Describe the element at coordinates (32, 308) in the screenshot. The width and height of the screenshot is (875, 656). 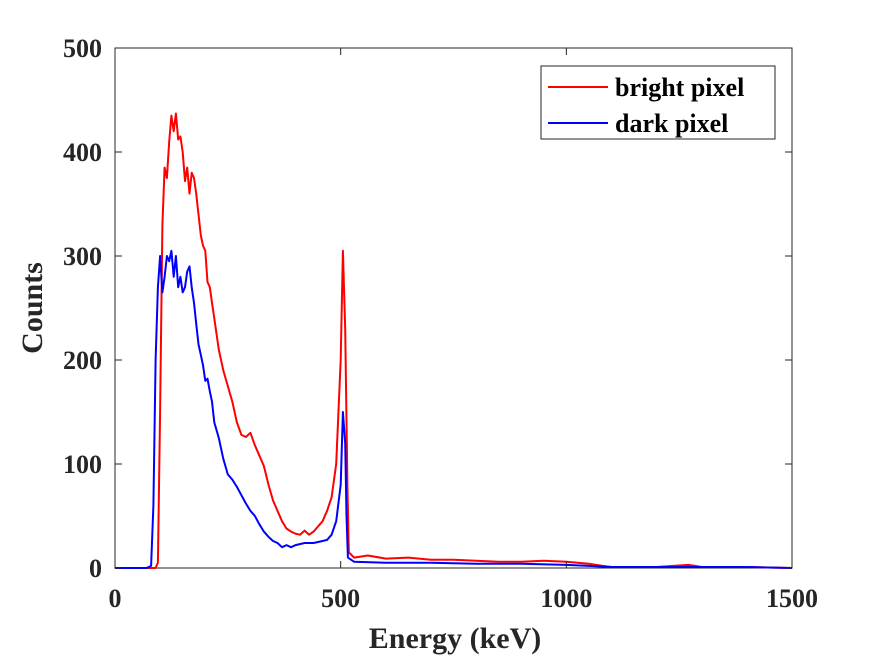
I see `y-axis-title: Counts` at that location.